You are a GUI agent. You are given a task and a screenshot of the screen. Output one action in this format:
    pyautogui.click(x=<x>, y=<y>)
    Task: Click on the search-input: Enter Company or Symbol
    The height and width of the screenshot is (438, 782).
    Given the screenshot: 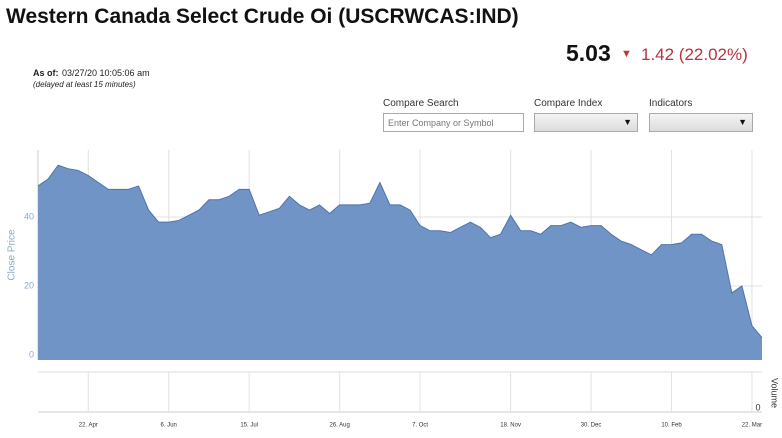 What is the action you would take?
    pyautogui.click(x=453, y=122)
    